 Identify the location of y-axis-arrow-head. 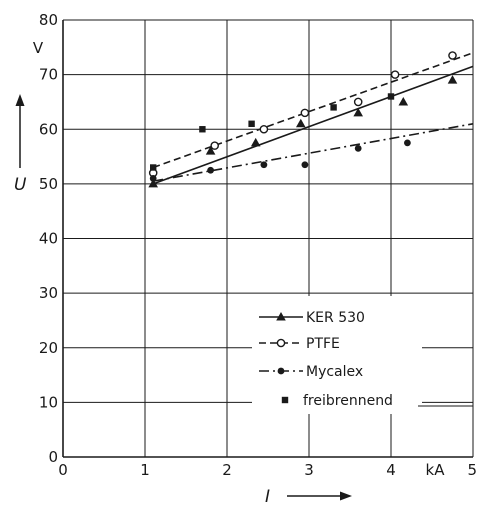
(20, 100).